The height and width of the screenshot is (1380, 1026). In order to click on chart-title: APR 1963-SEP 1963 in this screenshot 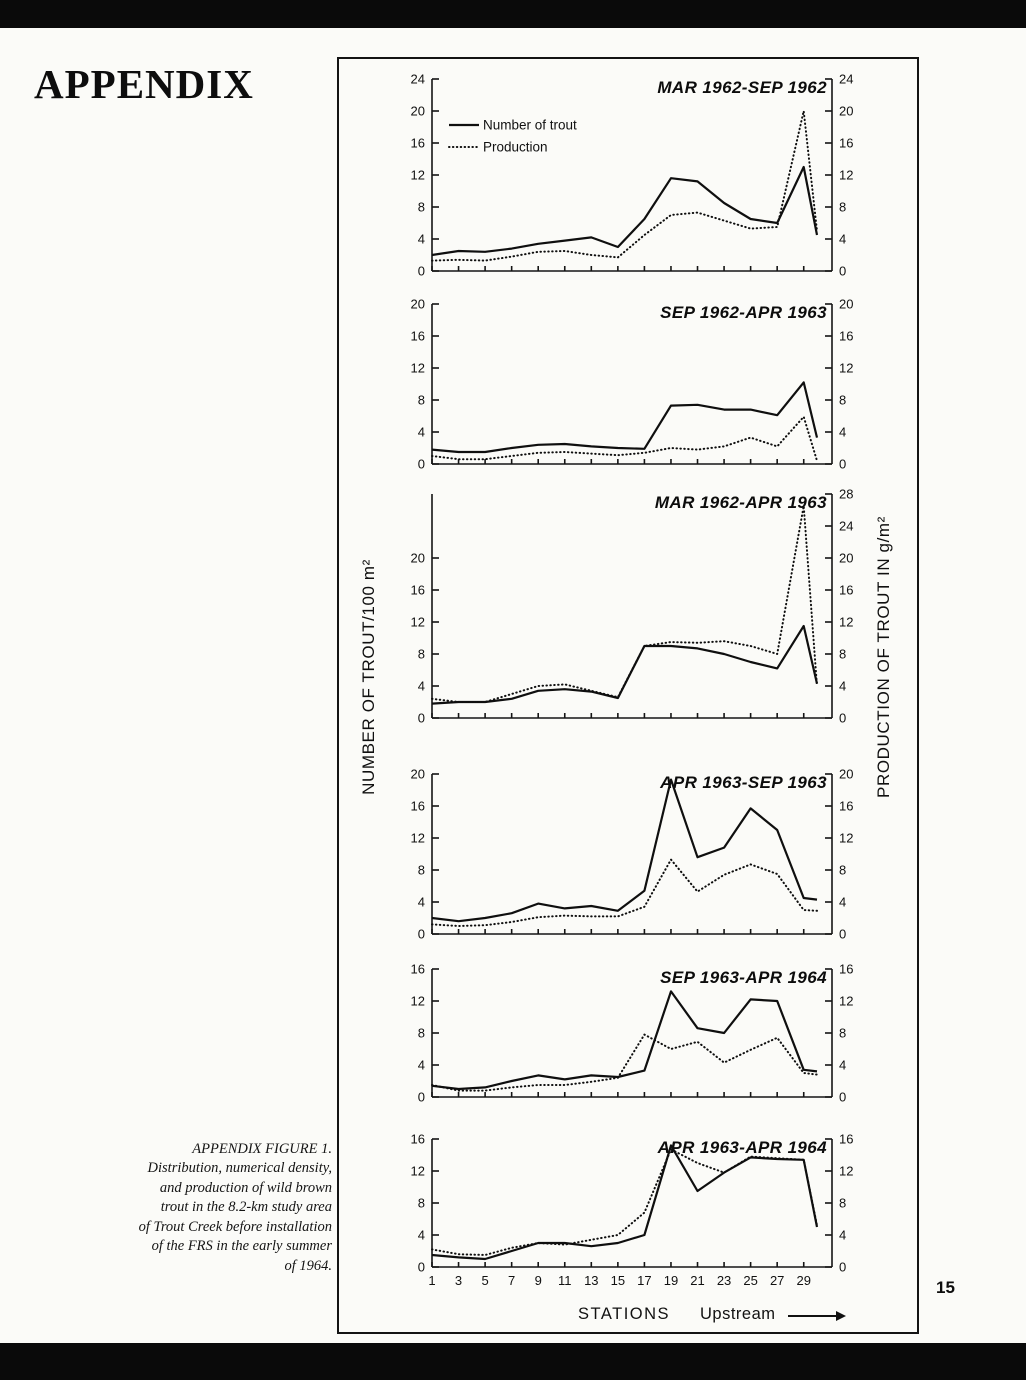, I will do `click(743, 782)`.